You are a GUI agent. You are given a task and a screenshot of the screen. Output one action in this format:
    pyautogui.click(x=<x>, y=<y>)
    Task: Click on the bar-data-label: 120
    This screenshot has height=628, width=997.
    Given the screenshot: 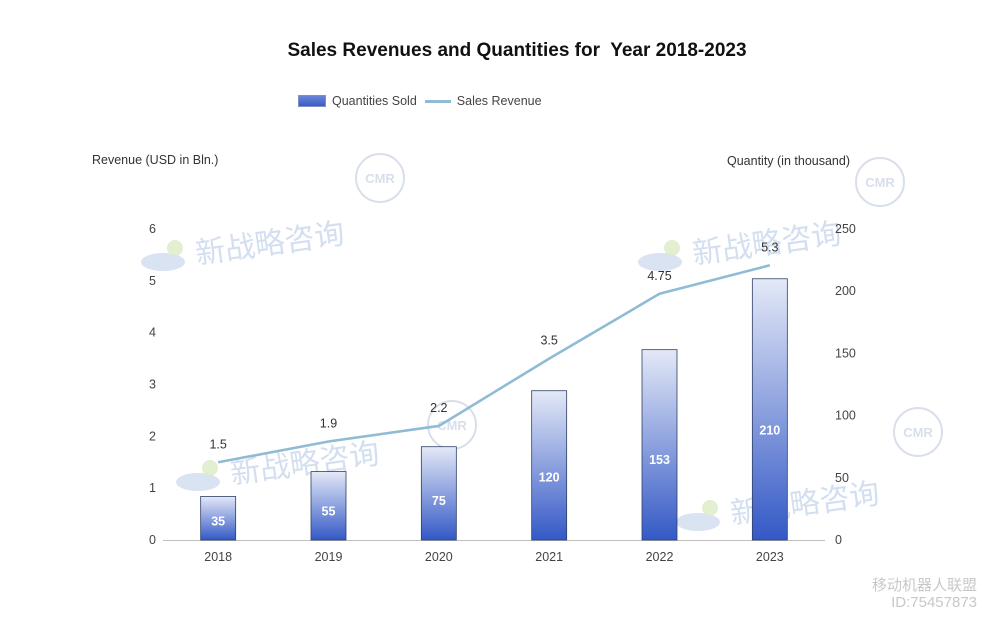 What is the action you would take?
    pyautogui.click(x=549, y=477)
    